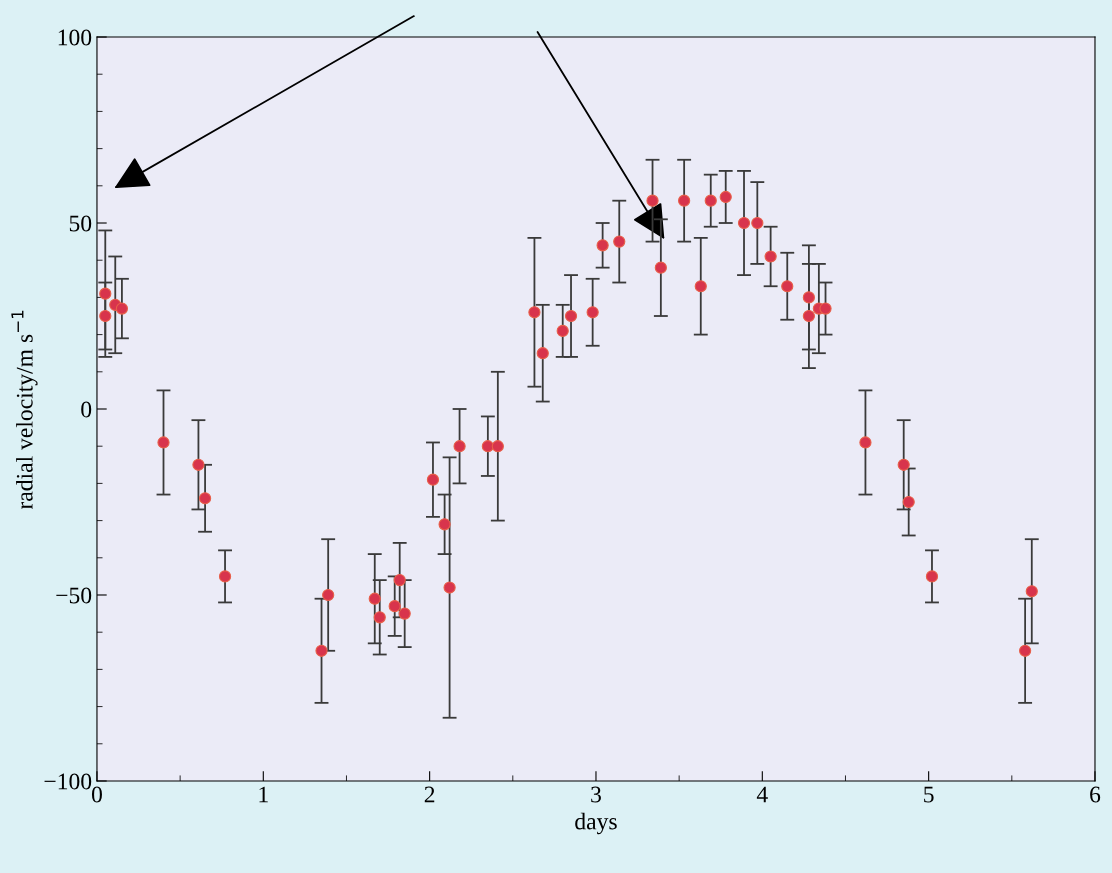 The height and width of the screenshot is (873, 1112). I want to click on y-tick-label: 0, so click(86, 409).